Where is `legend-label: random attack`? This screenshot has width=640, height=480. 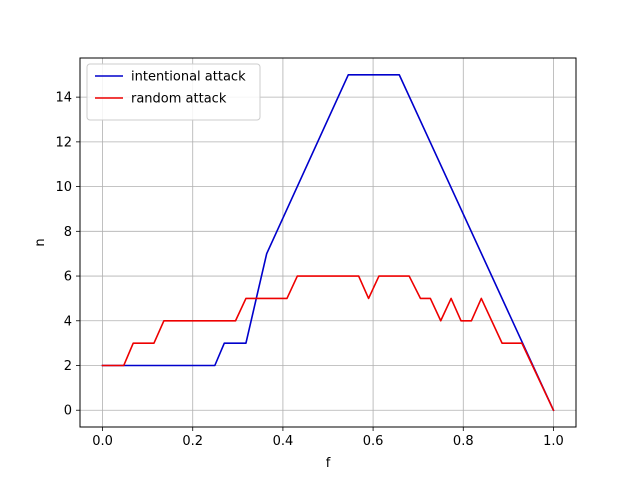 legend-label: random attack is located at coordinates (179, 99).